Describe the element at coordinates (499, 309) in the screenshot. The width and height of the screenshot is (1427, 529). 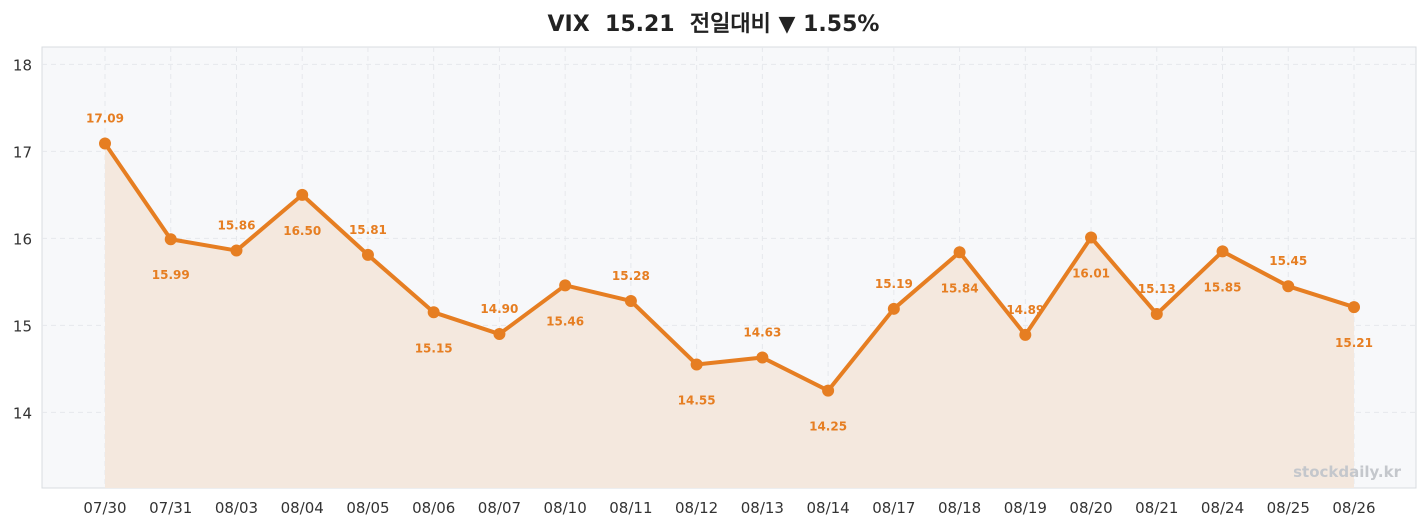
I see `data-label: 14.90` at that location.